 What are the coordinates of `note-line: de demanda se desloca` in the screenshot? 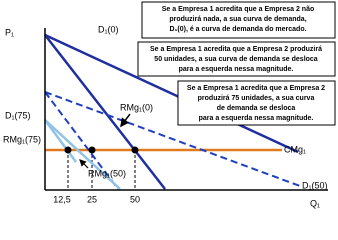 It's located at (256, 108).